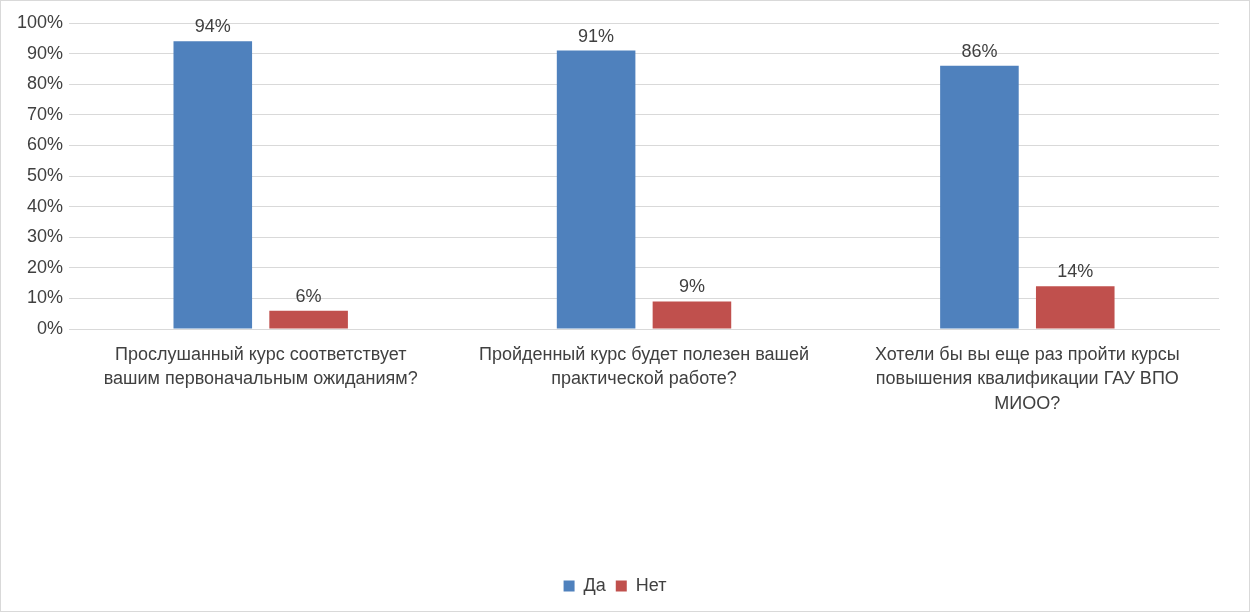 The image size is (1250, 612). Describe the element at coordinates (40, 21) in the screenshot. I see `y-tick-label: 100%` at that location.